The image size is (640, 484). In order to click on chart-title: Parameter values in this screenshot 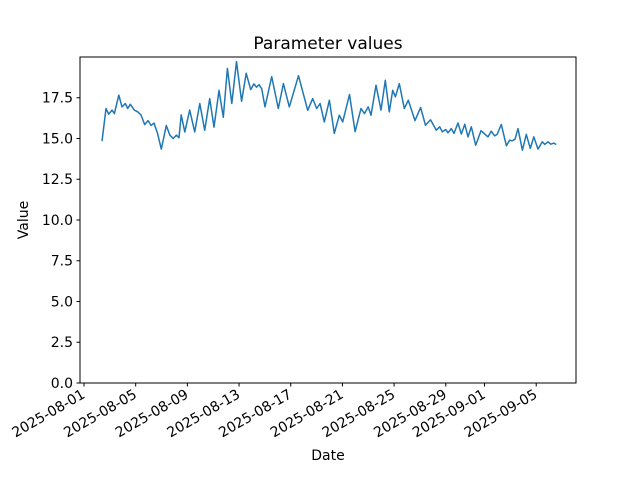, I will do `click(327, 44)`.